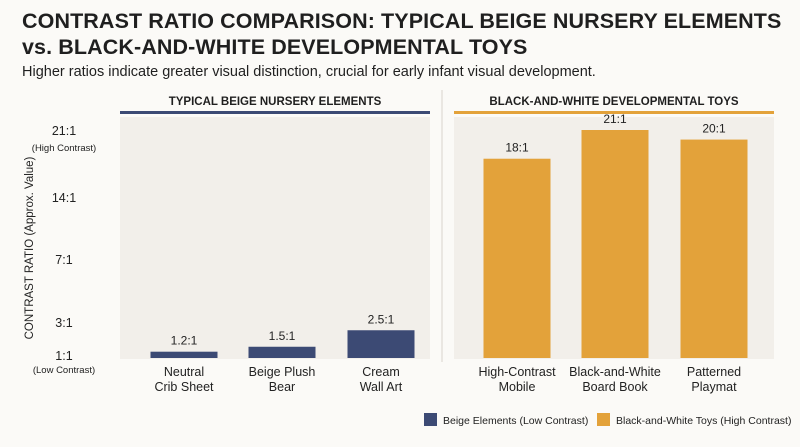 The height and width of the screenshot is (447, 800). Describe the element at coordinates (517, 372) in the screenshot. I see `x-category-label: High-Contrast` at that location.